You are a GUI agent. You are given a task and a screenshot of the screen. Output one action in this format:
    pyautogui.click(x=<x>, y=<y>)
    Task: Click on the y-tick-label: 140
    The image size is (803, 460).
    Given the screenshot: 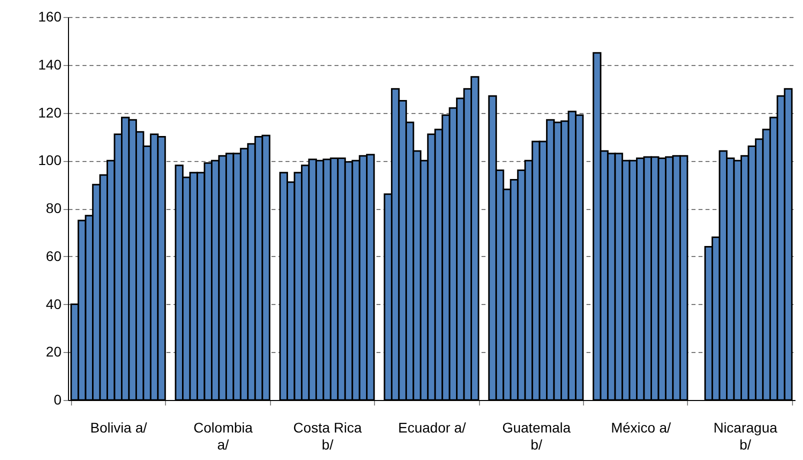 What is the action you would take?
    pyautogui.click(x=50, y=64)
    